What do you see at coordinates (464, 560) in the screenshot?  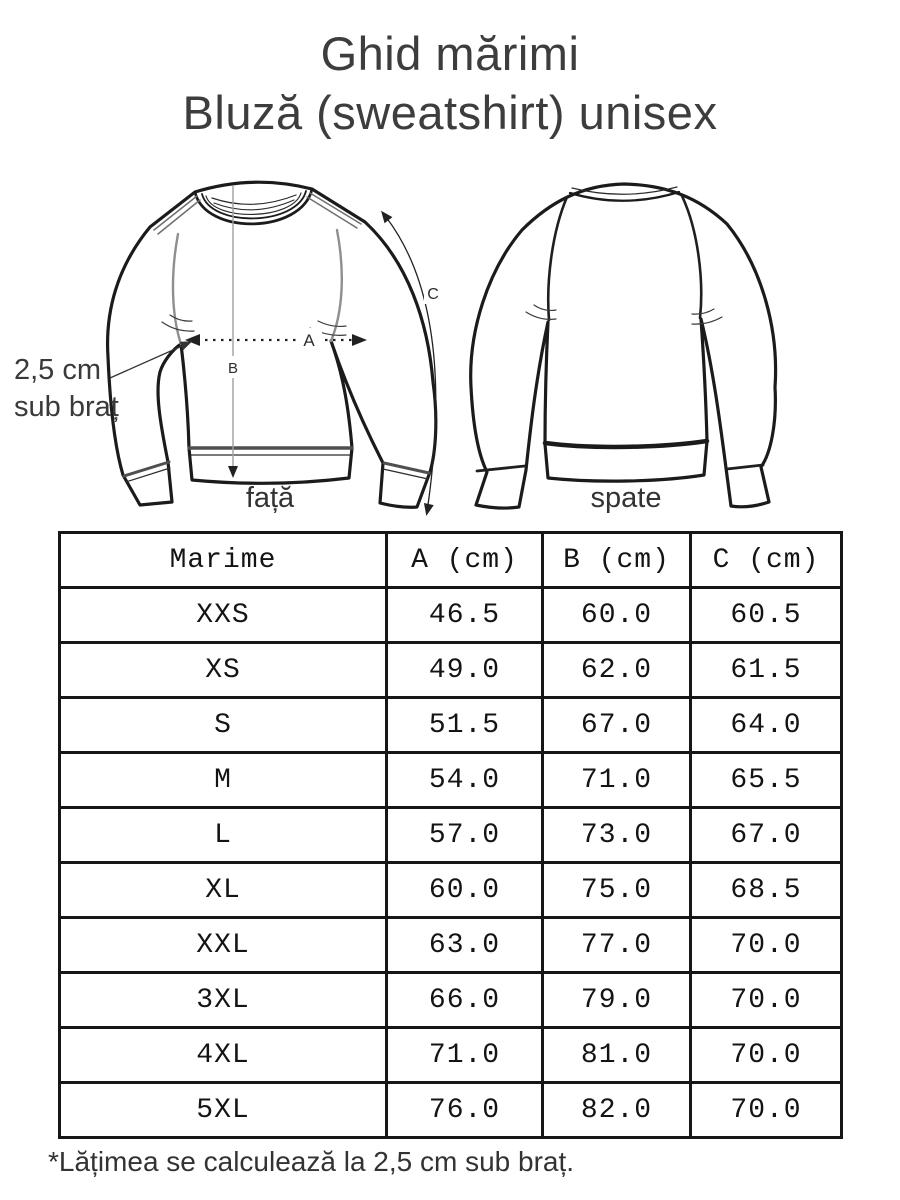 I see `header-a-cm: A (cm)` at bounding box center [464, 560].